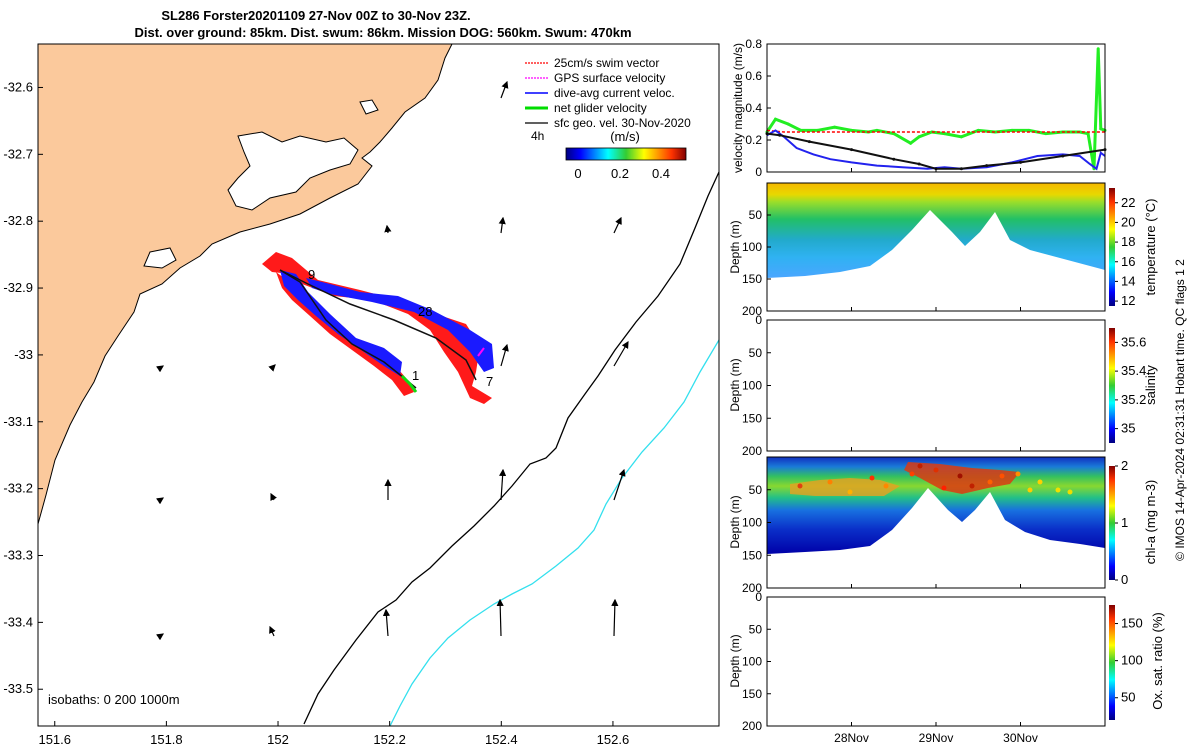  What do you see at coordinates (18, 688) in the screenshot?
I see `map-y-tick-label: -33.5` at bounding box center [18, 688].